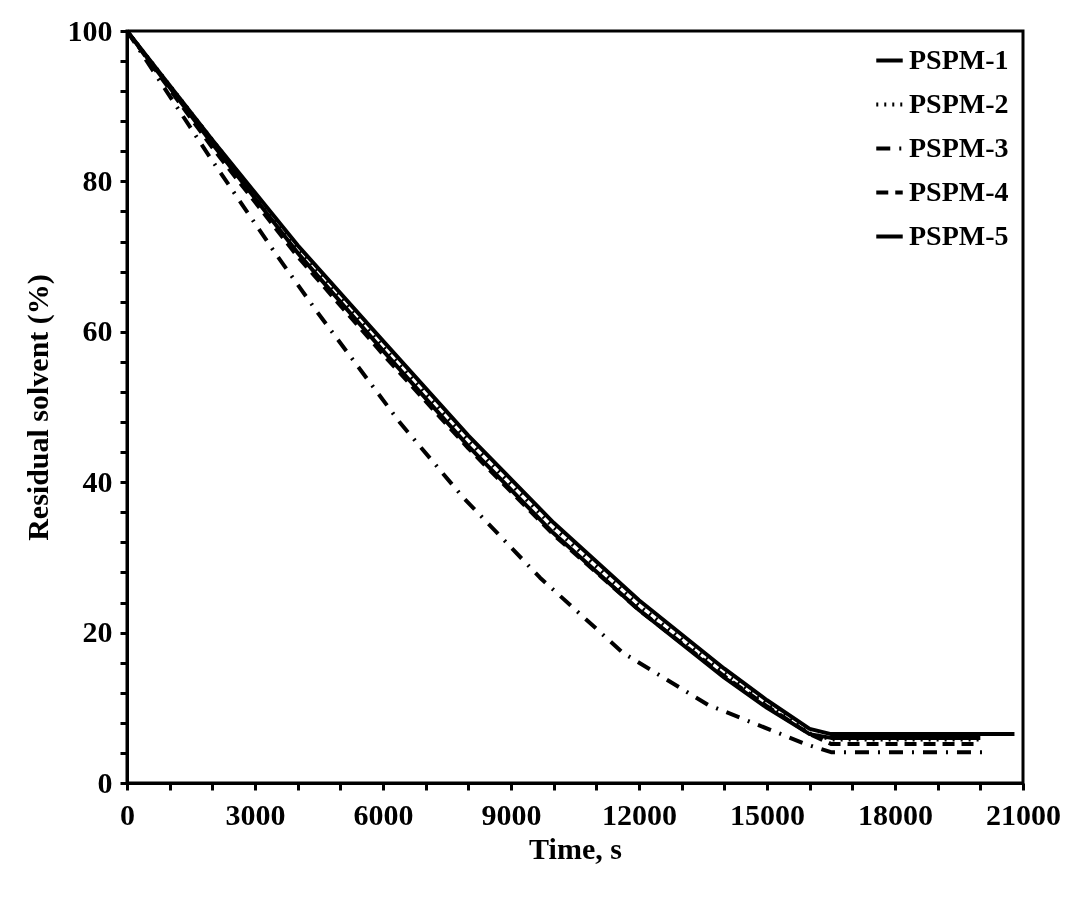  What do you see at coordinates (959, 59) in the screenshot?
I see `legend-label: PSPM-1` at bounding box center [959, 59].